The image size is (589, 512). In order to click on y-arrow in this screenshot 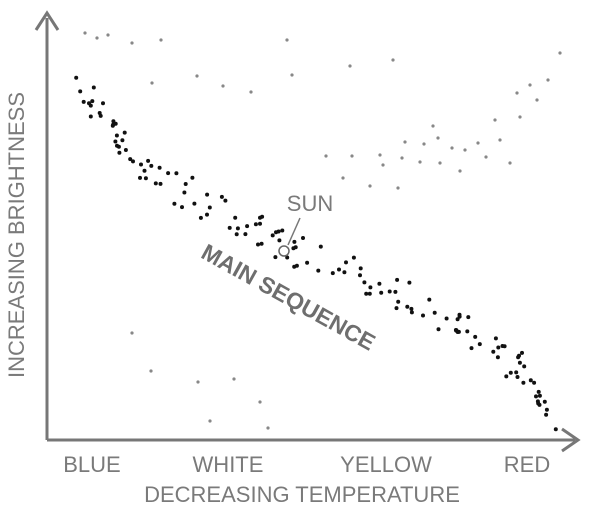, I will do `click(47, 20)`.